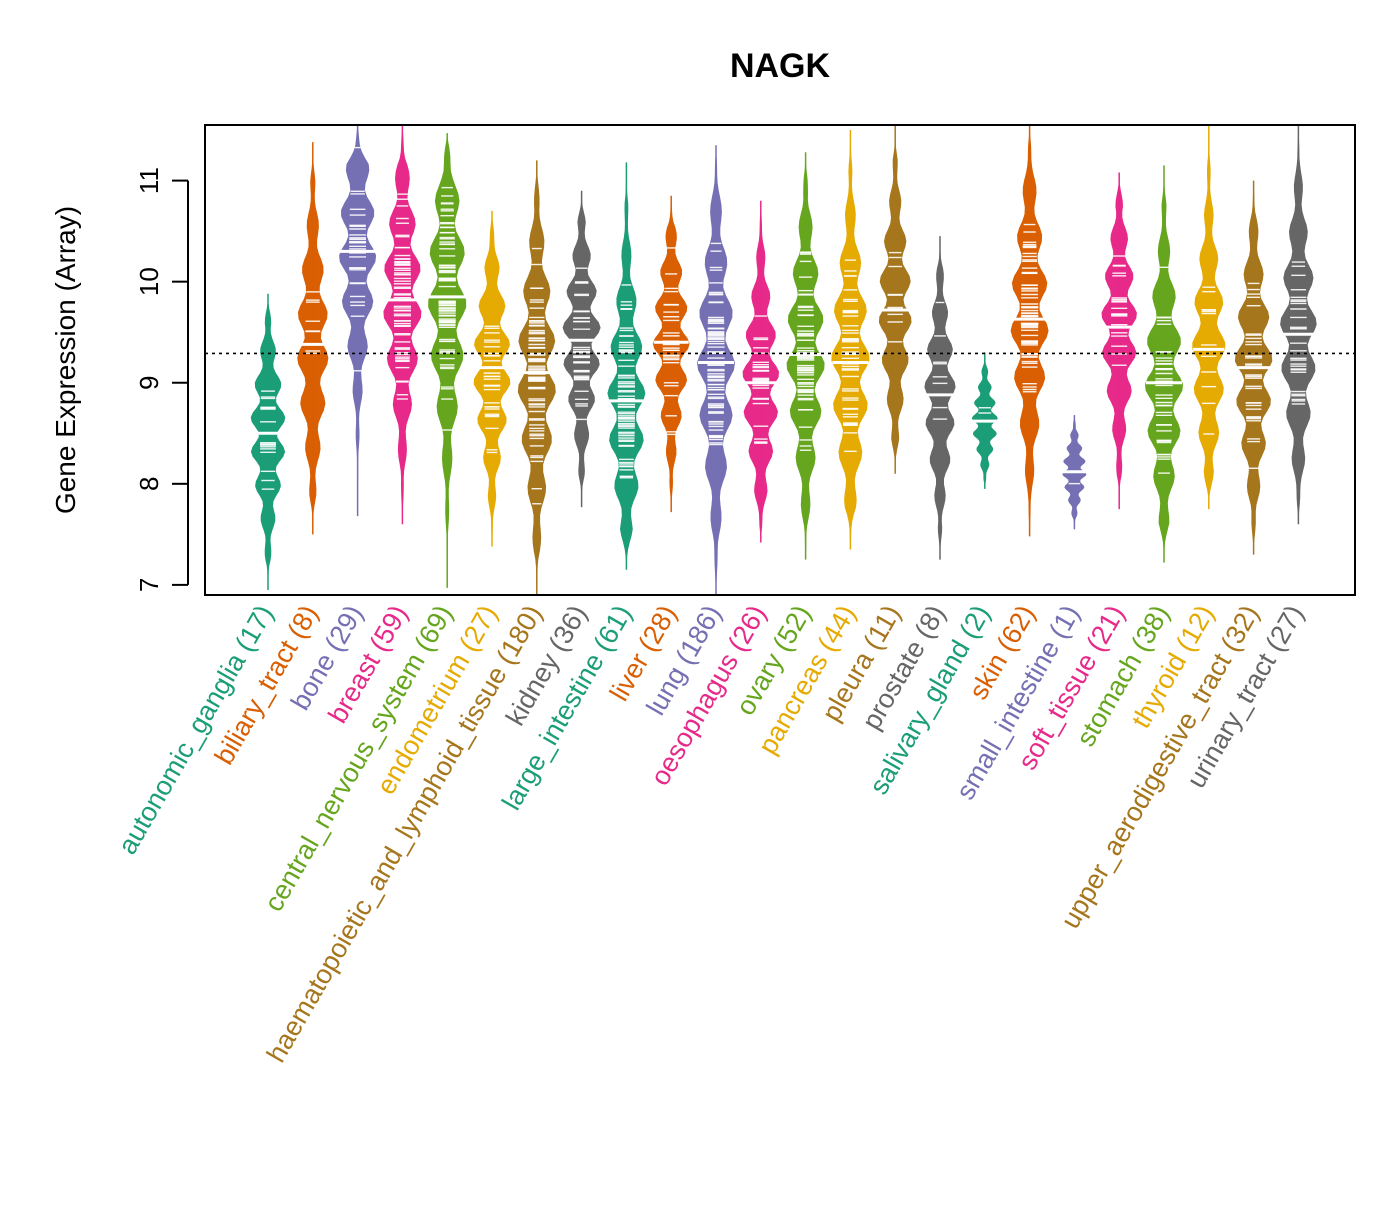 The image size is (1400, 1205). I want to click on bean-upper_aerodigestive_tract, so click(1253, 367).